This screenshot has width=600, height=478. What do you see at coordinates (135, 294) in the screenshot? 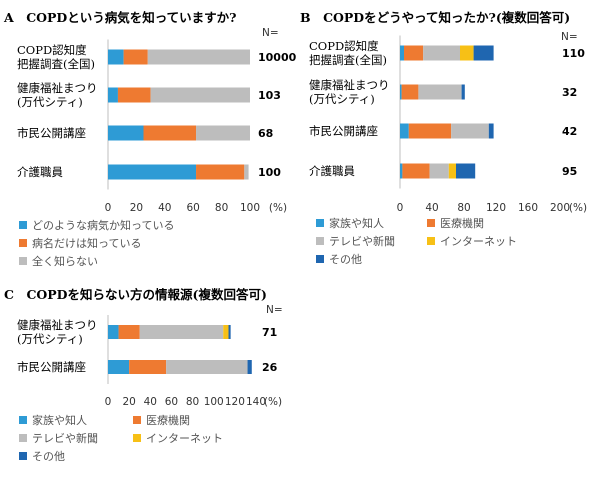
I see `panel-title: C COPDを知らない方の情報源(複数回答可)` at bounding box center [135, 294].